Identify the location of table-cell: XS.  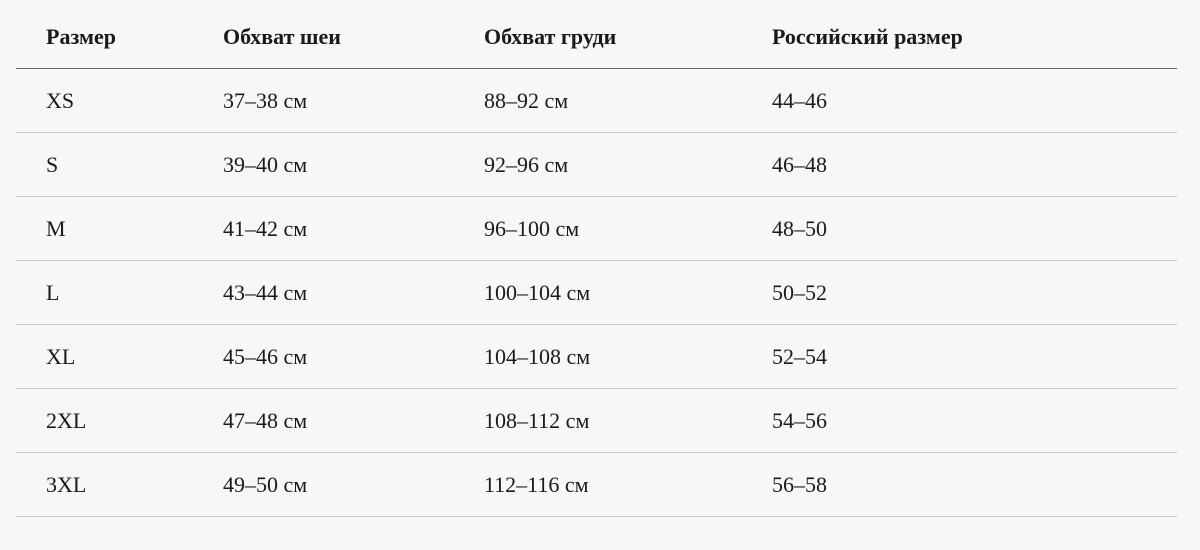
(104, 100).